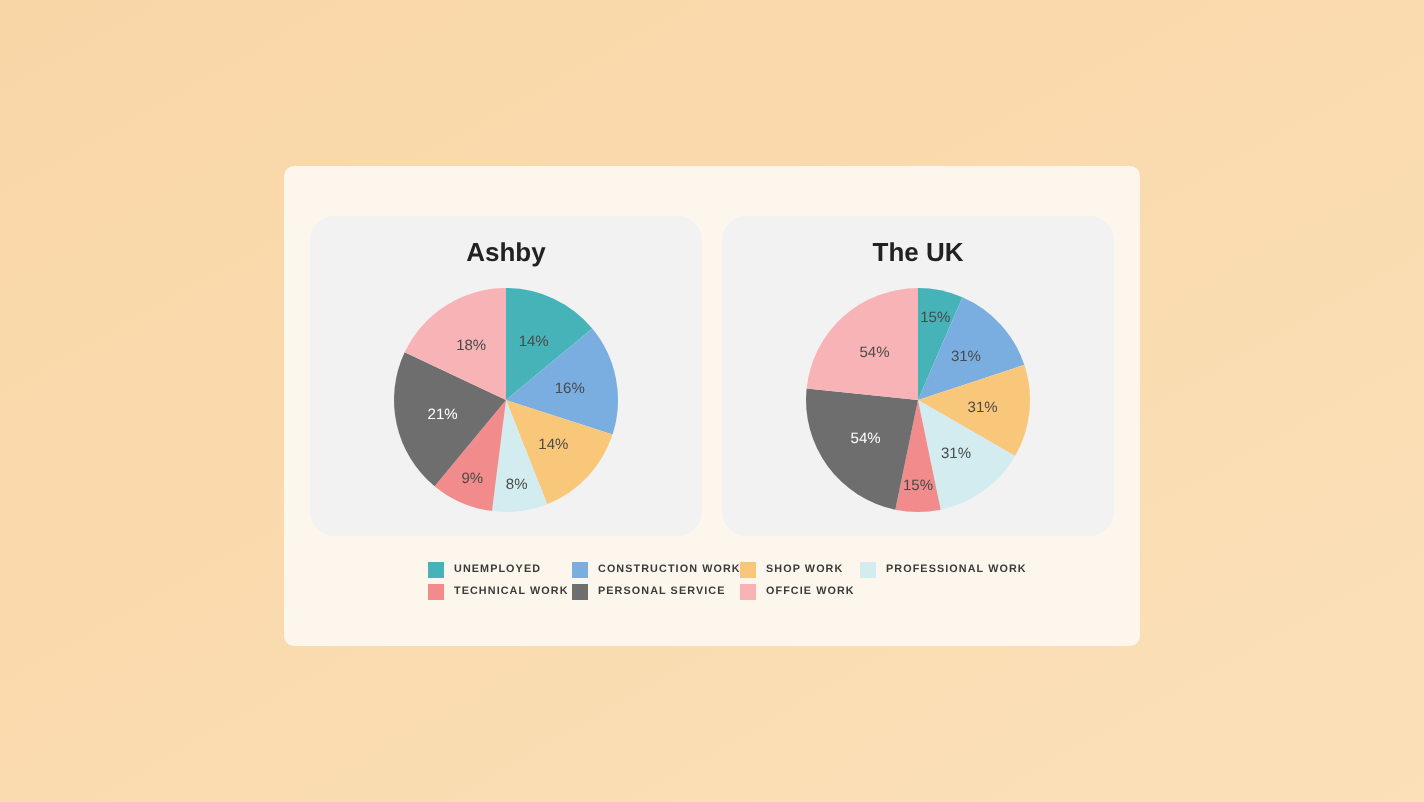 This screenshot has width=1424, height=802. Describe the element at coordinates (507, 252) in the screenshot. I see `slice-label: Ashby` at that location.